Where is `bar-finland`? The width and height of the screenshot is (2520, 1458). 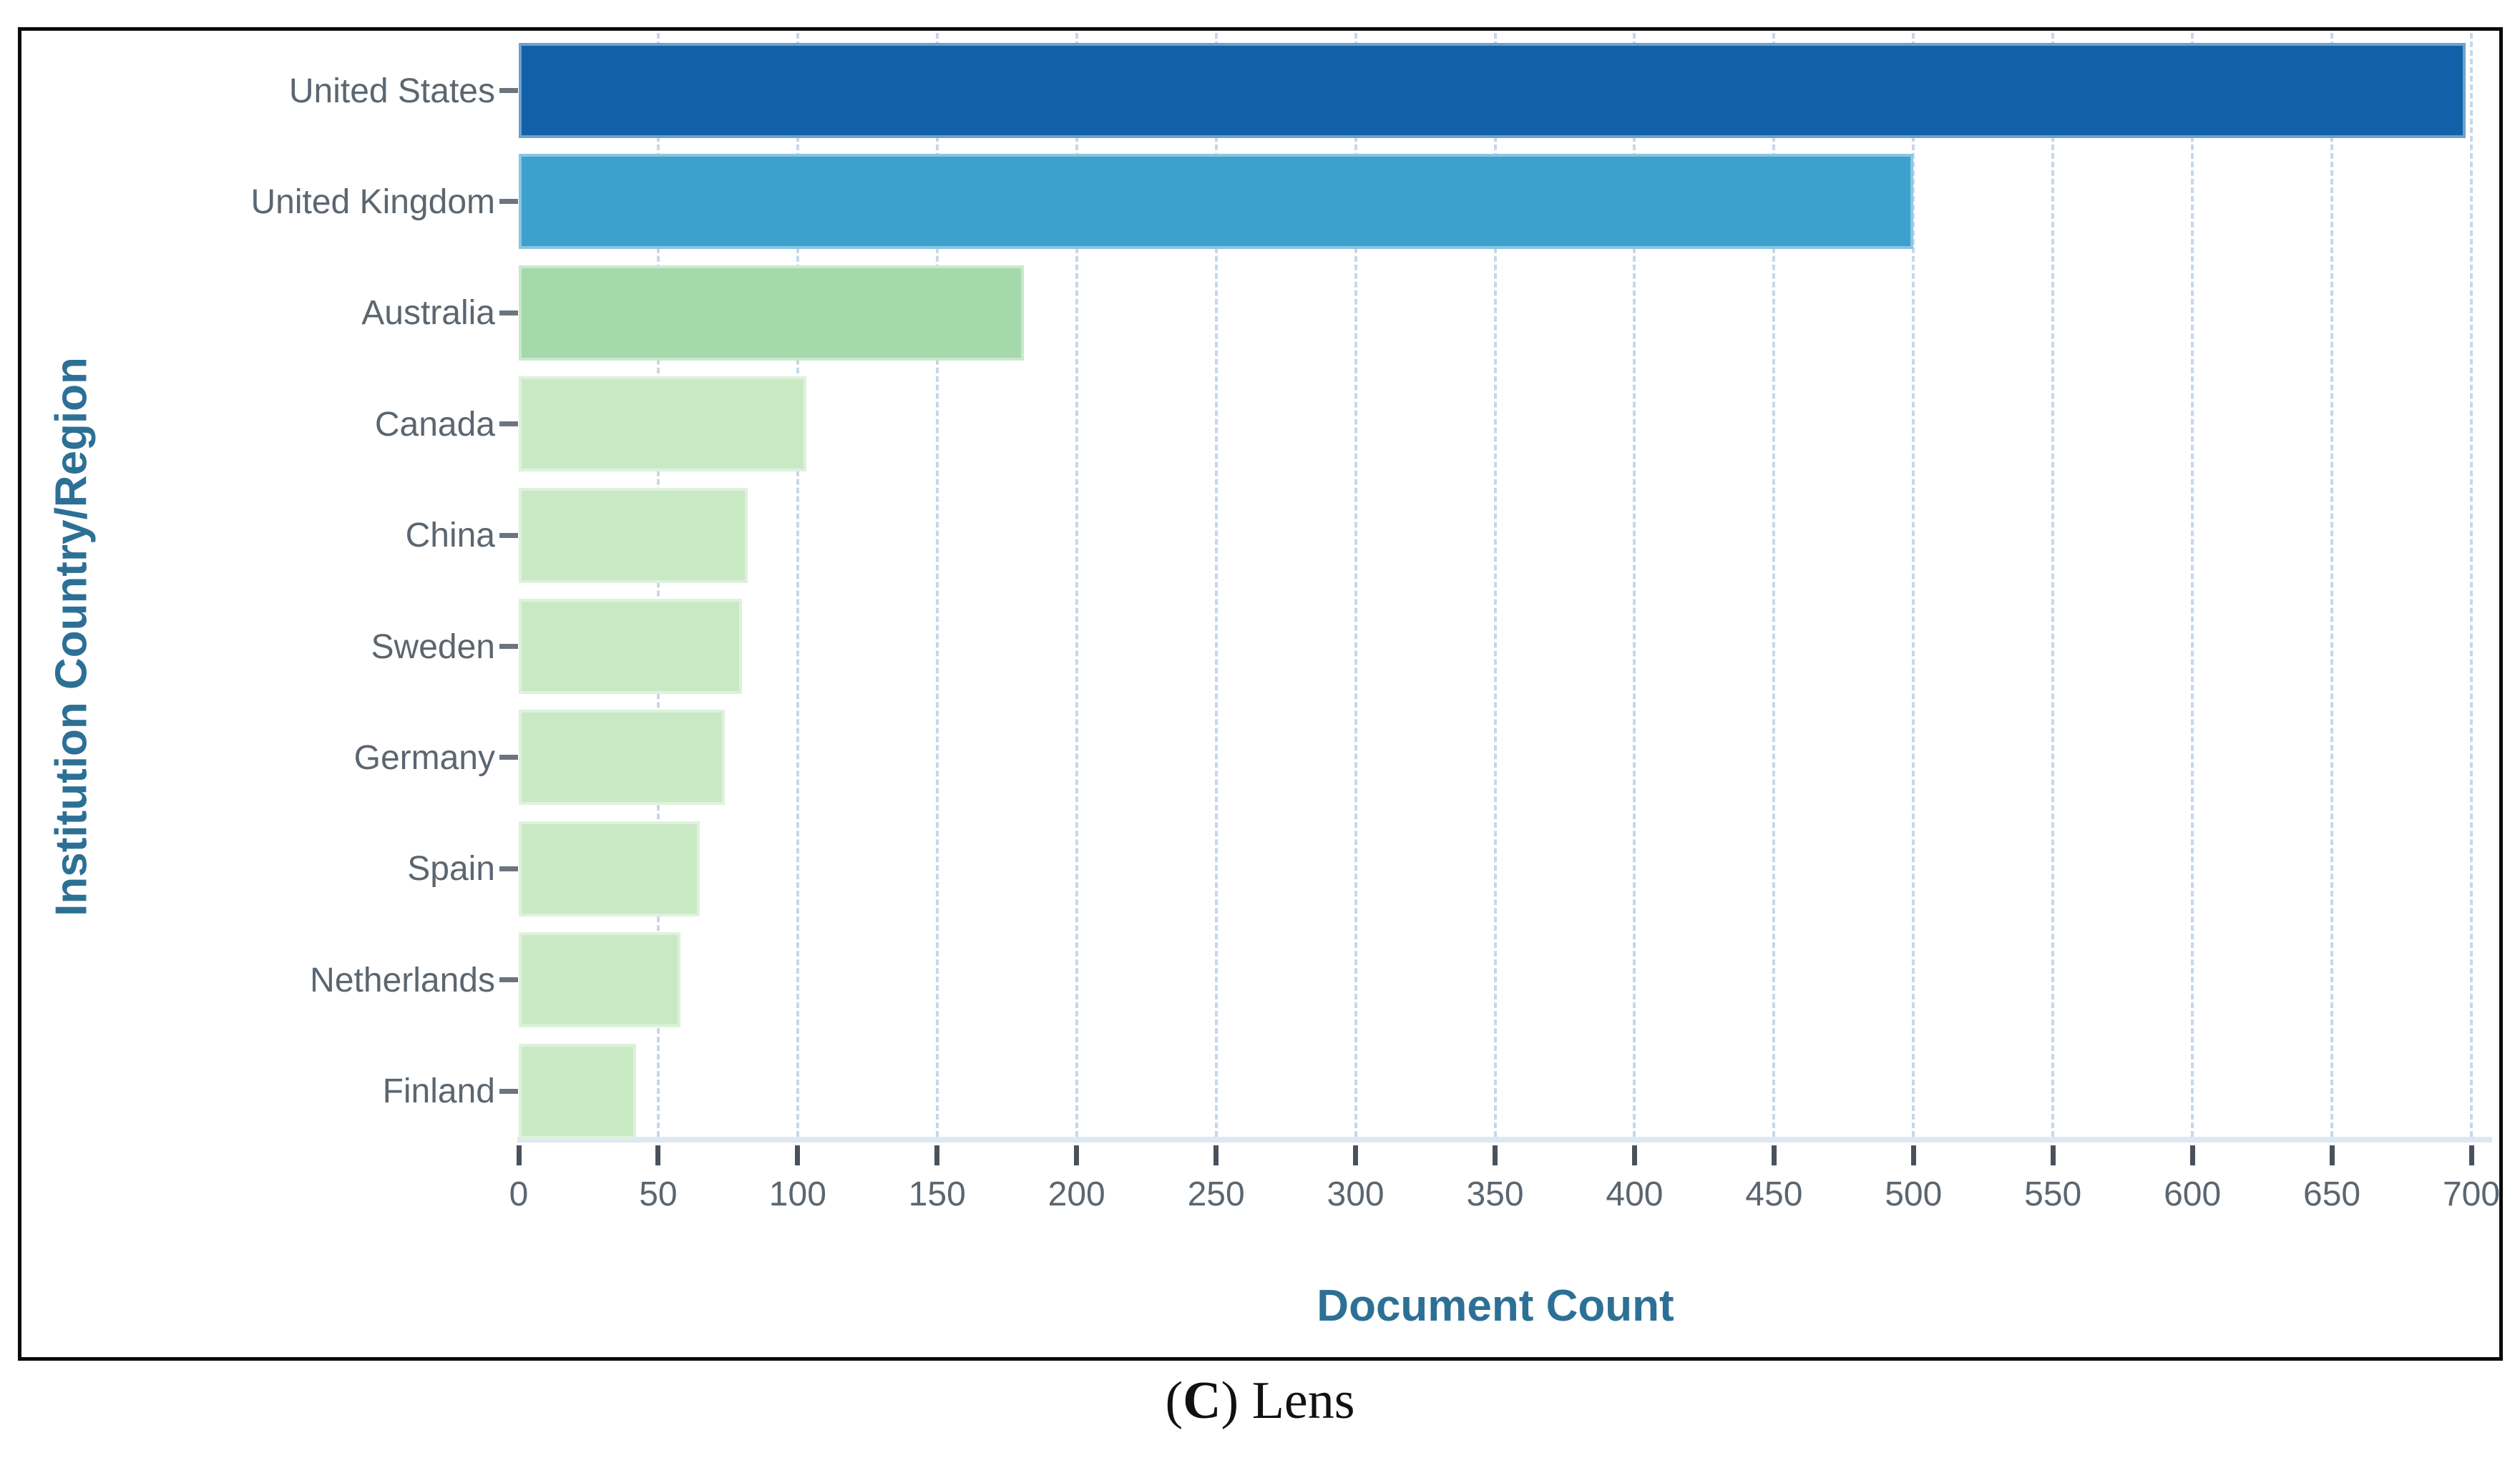
bar-finland is located at coordinates (577, 1091).